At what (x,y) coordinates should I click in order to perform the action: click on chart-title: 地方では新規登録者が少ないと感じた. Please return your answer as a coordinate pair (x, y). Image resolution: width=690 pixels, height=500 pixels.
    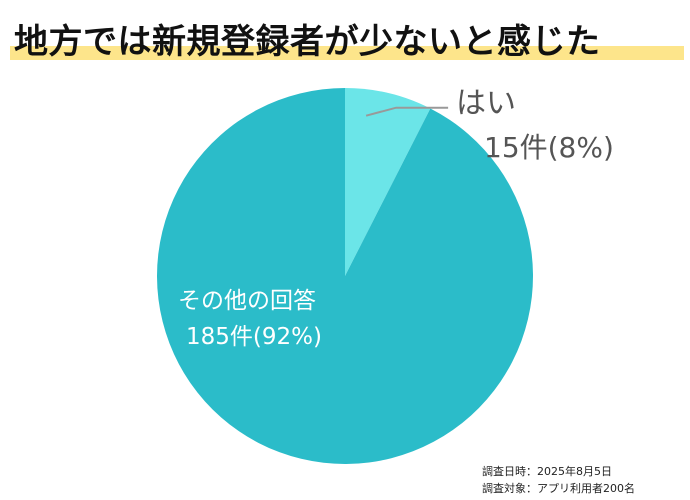
    Looking at the image, I should click on (307, 42).